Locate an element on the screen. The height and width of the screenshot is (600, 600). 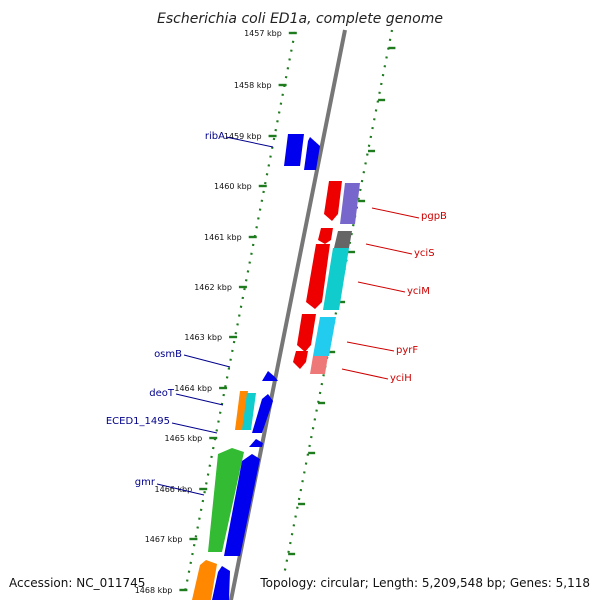
gene-osmB is located at coordinates (270, 376).